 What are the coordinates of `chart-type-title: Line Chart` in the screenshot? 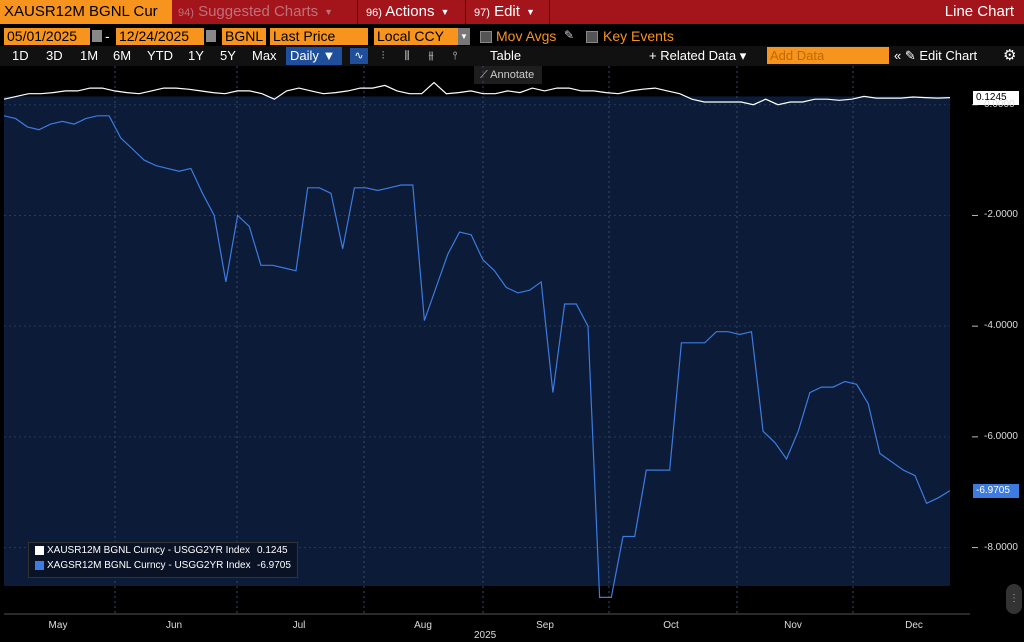 It's located at (979, 11).